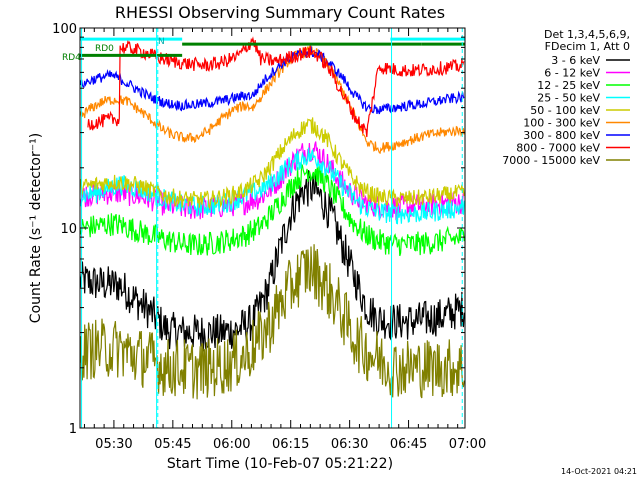 This screenshot has height=480, width=640. I want to click on x-axis-label: Start Time (10-Feb-07 05:21:22), so click(280, 464).